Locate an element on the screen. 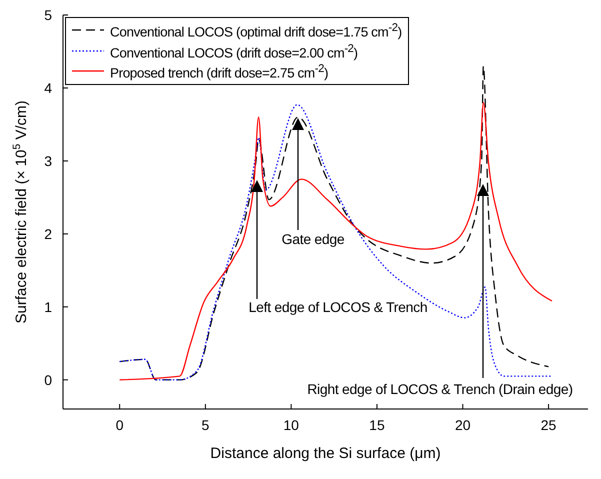  y-tick-label: 1 is located at coordinates (48, 306).